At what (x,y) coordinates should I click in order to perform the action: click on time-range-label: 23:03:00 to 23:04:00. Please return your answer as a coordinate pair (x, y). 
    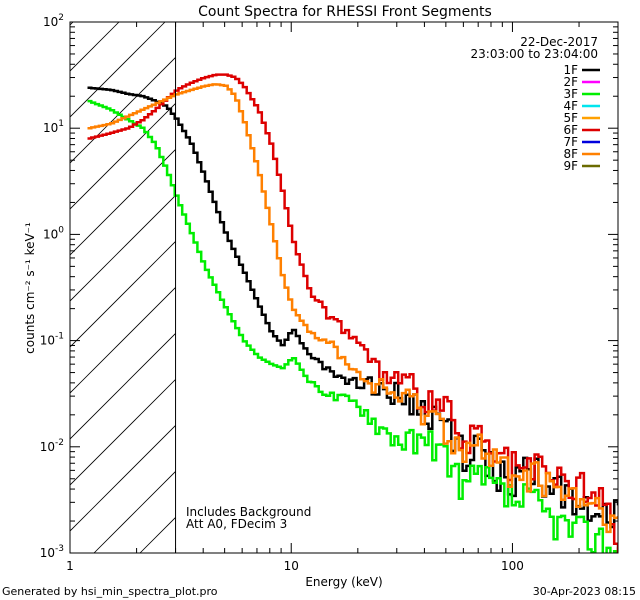
    Looking at the image, I should click on (534, 54).